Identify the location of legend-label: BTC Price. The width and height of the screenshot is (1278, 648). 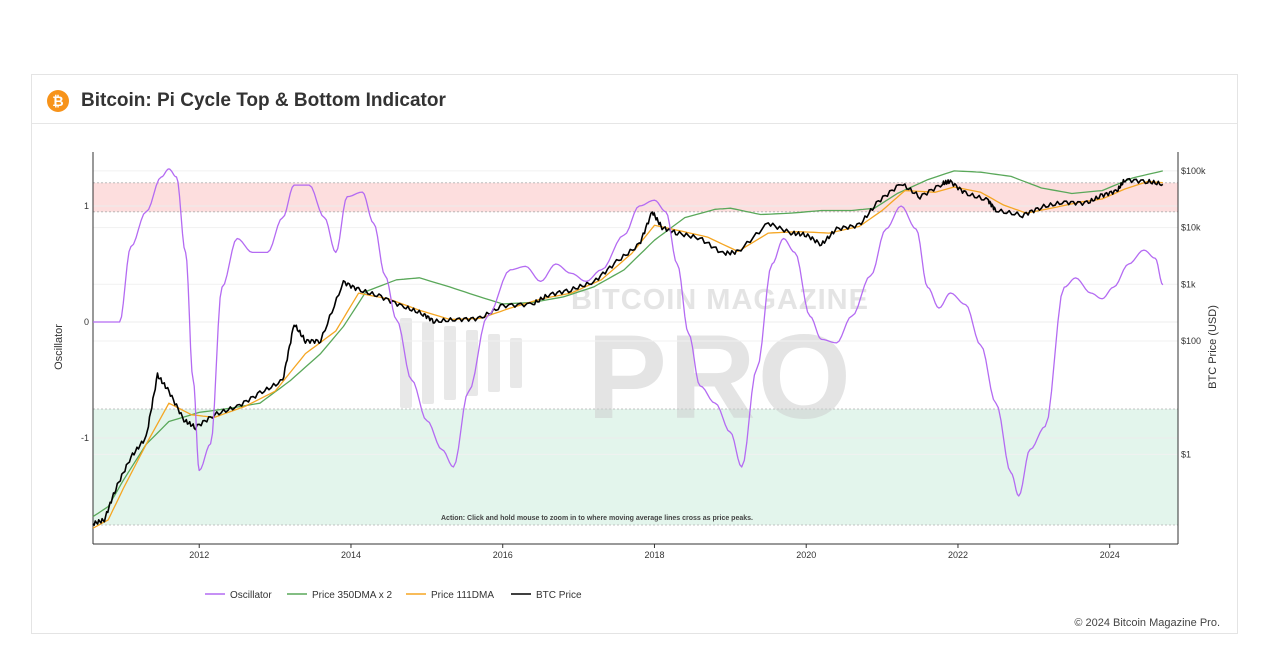
(559, 595).